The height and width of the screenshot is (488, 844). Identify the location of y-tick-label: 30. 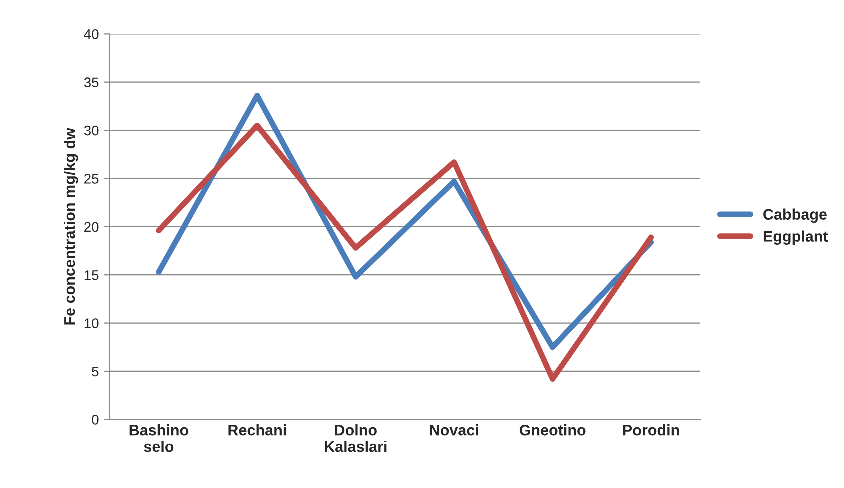
(91, 131).